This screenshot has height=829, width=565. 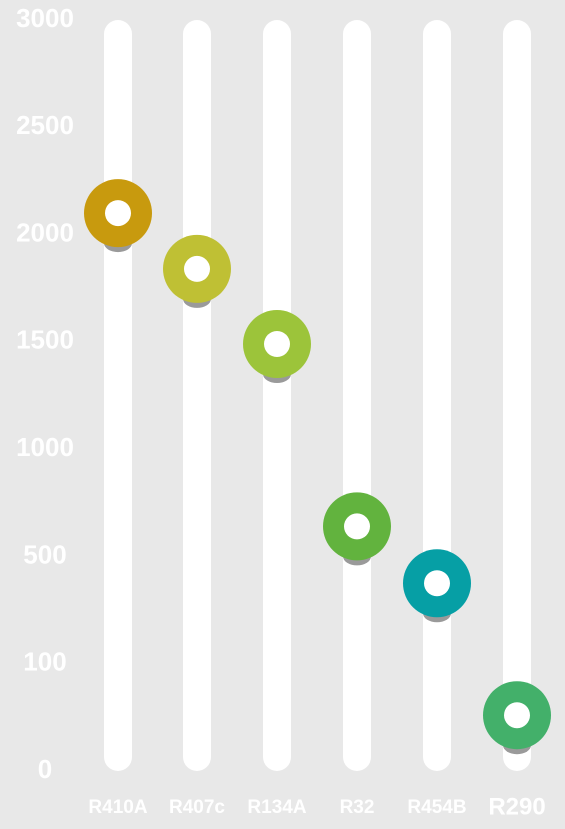 What do you see at coordinates (45, 18) in the screenshot?
I see `y-tick-label: 3000` at bounding box center [45, 18].